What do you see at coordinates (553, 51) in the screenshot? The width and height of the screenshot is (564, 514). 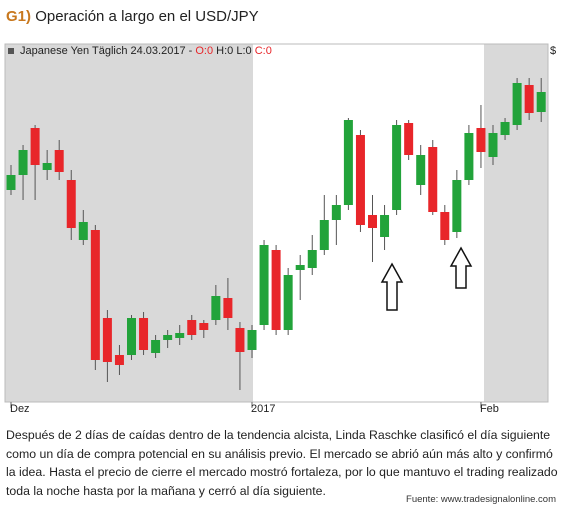 I see `currency-label: $` at bounding box center [553, 51].